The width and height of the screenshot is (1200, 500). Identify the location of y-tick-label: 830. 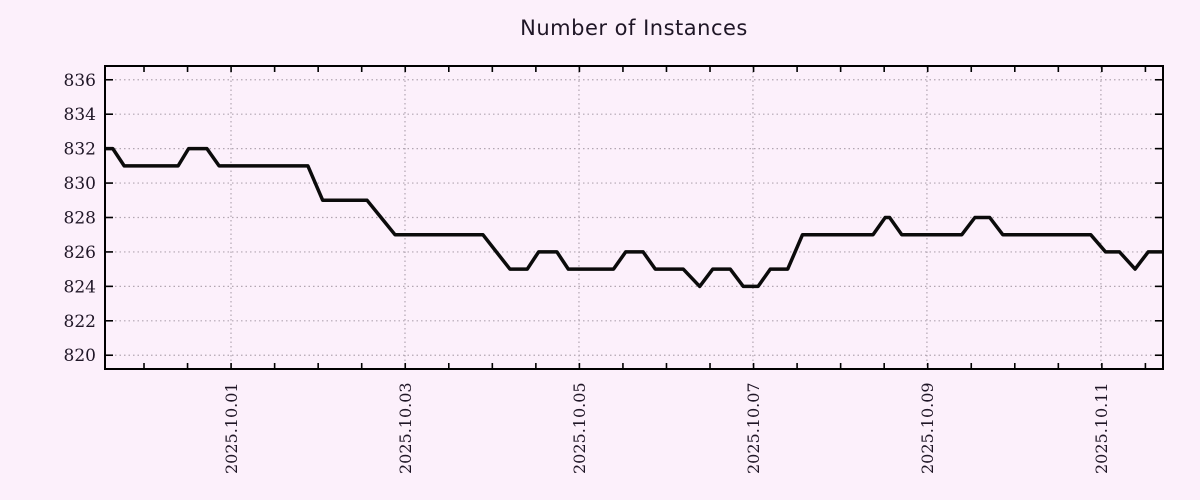
(80, 184).